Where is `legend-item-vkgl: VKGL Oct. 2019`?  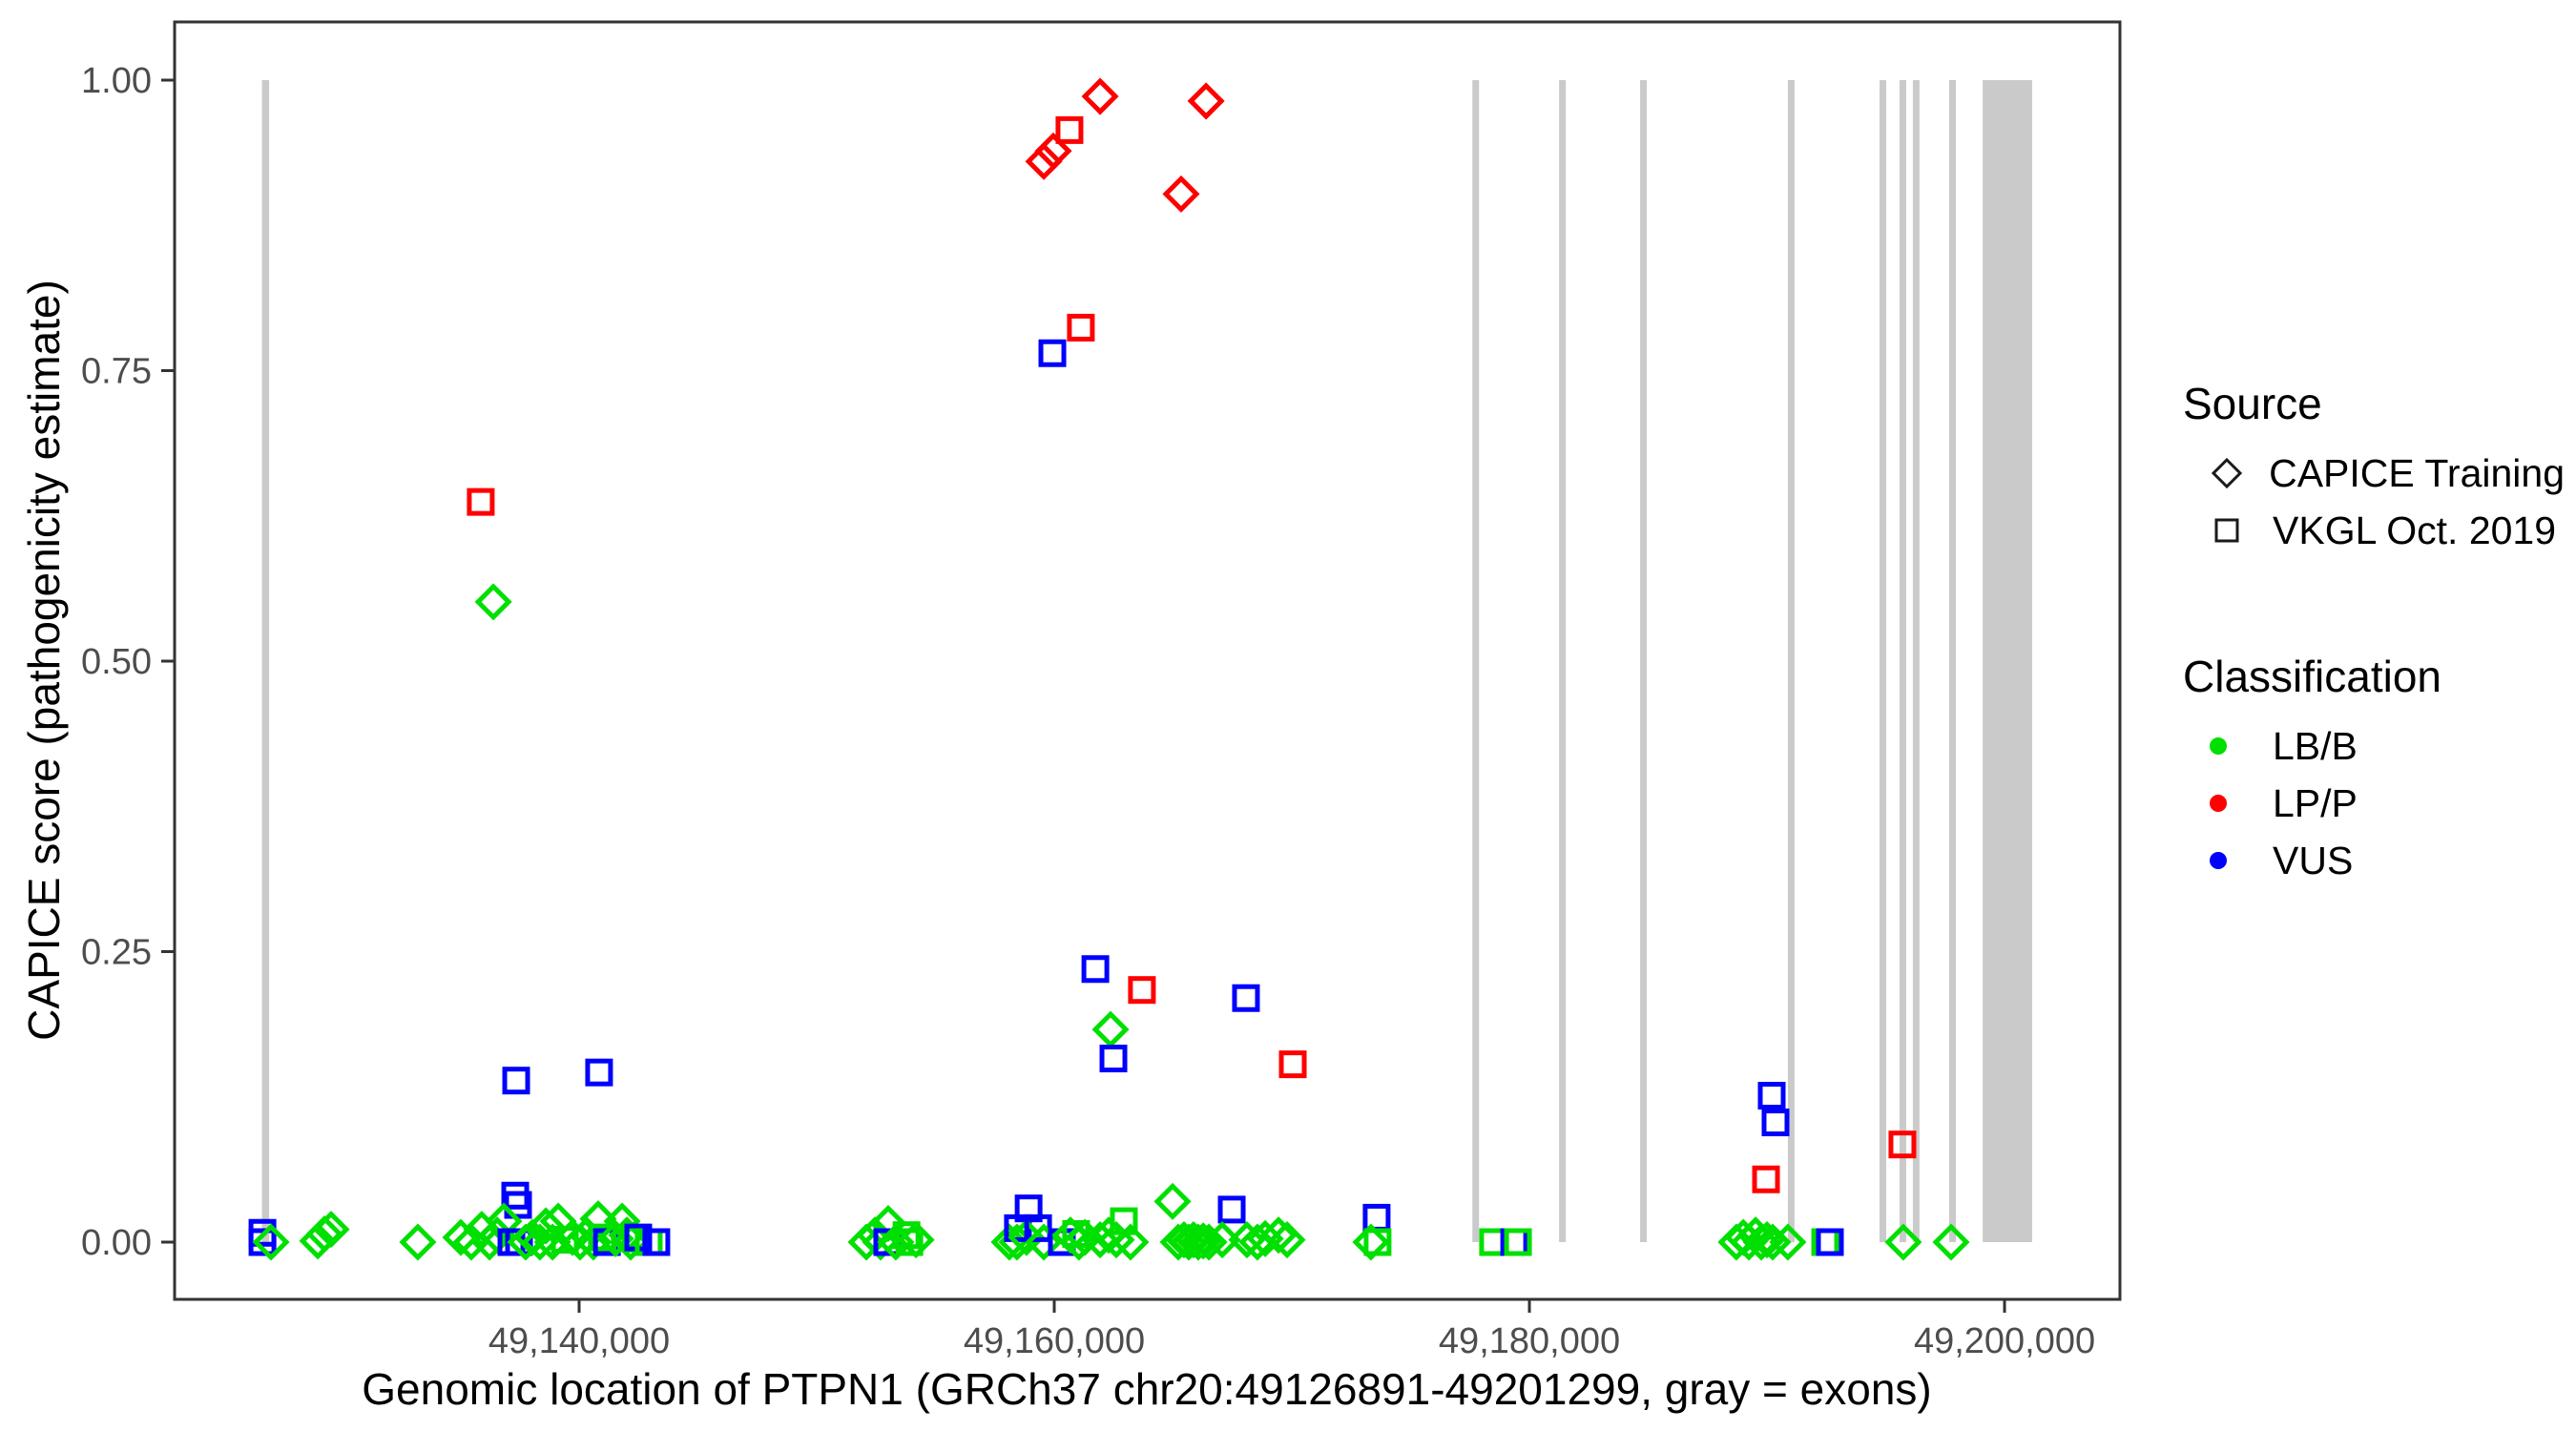 legend-item-vkgl: VKGL Oct. 2019 is located at coordinates (2374, 530).